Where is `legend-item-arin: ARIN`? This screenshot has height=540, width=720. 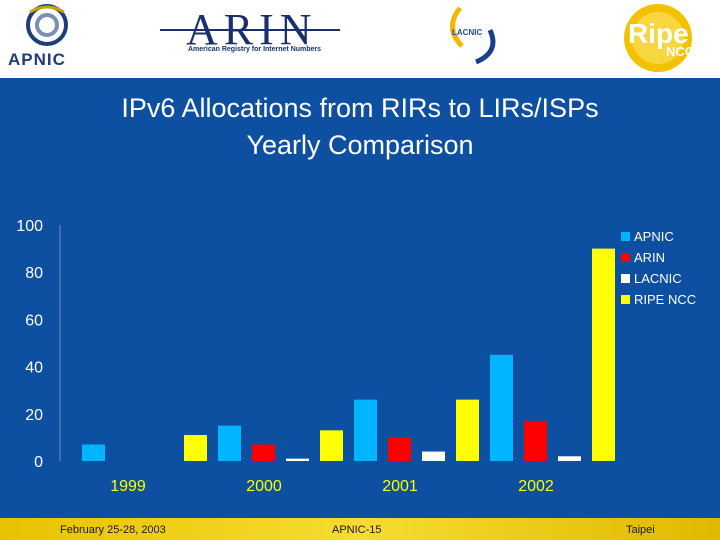 legend-item-arin: ARIN is located at coordinates (658, 257).